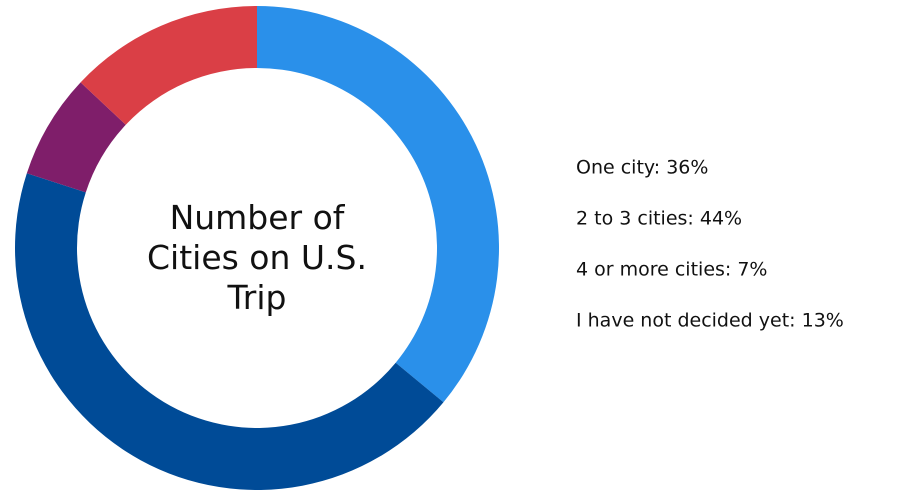 This screenshot has height=490, width=922. Describe the element at coordinates (659, 219) in the screenshot. I see `legend-entry: 2 to 3 cities: 44%` at that location.